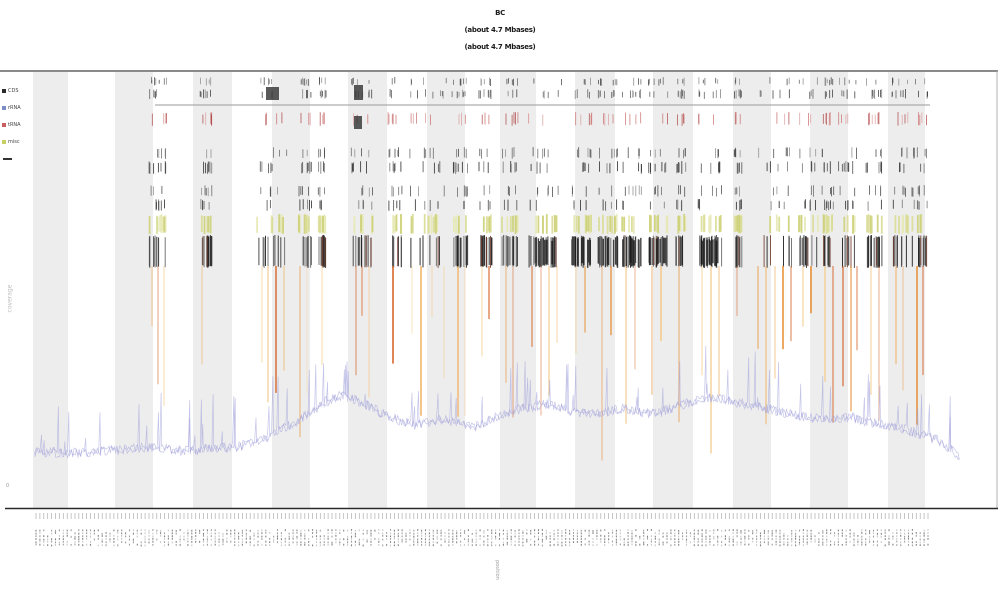 The width and height of the screenshot is (1000, 600). Describe the element at coordinates (8, 486) in the screenshot. I see `y-tick-label: 0` at that location.